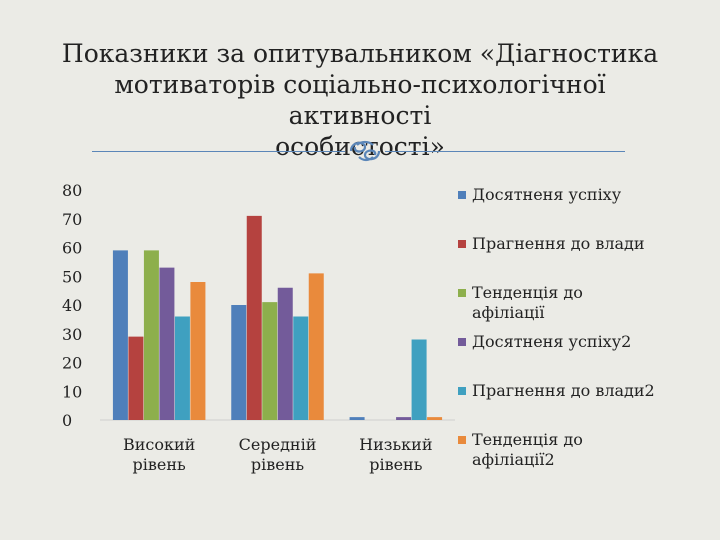 This screenshot has width=720, height=540. Describe the element at coordinates (547, 194) in the screenshot. I see `legend-label: Досятненя успіху` at that location.